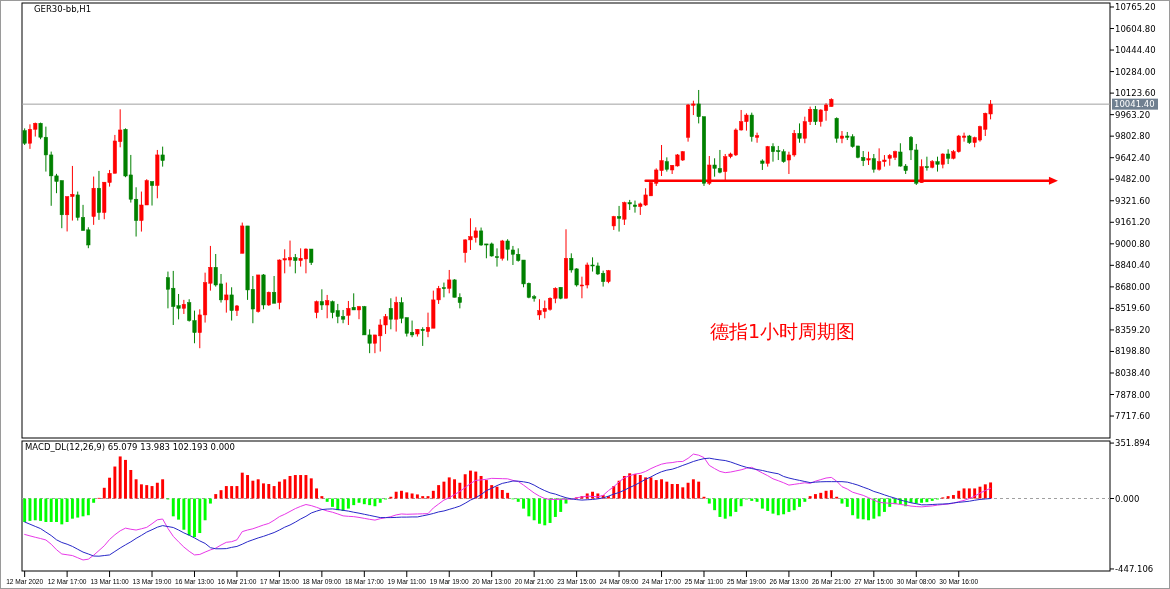  Describe the element at coordinates (1133, 243) in the screenshot. I see `y-tick-label: 9000.80` at that location.